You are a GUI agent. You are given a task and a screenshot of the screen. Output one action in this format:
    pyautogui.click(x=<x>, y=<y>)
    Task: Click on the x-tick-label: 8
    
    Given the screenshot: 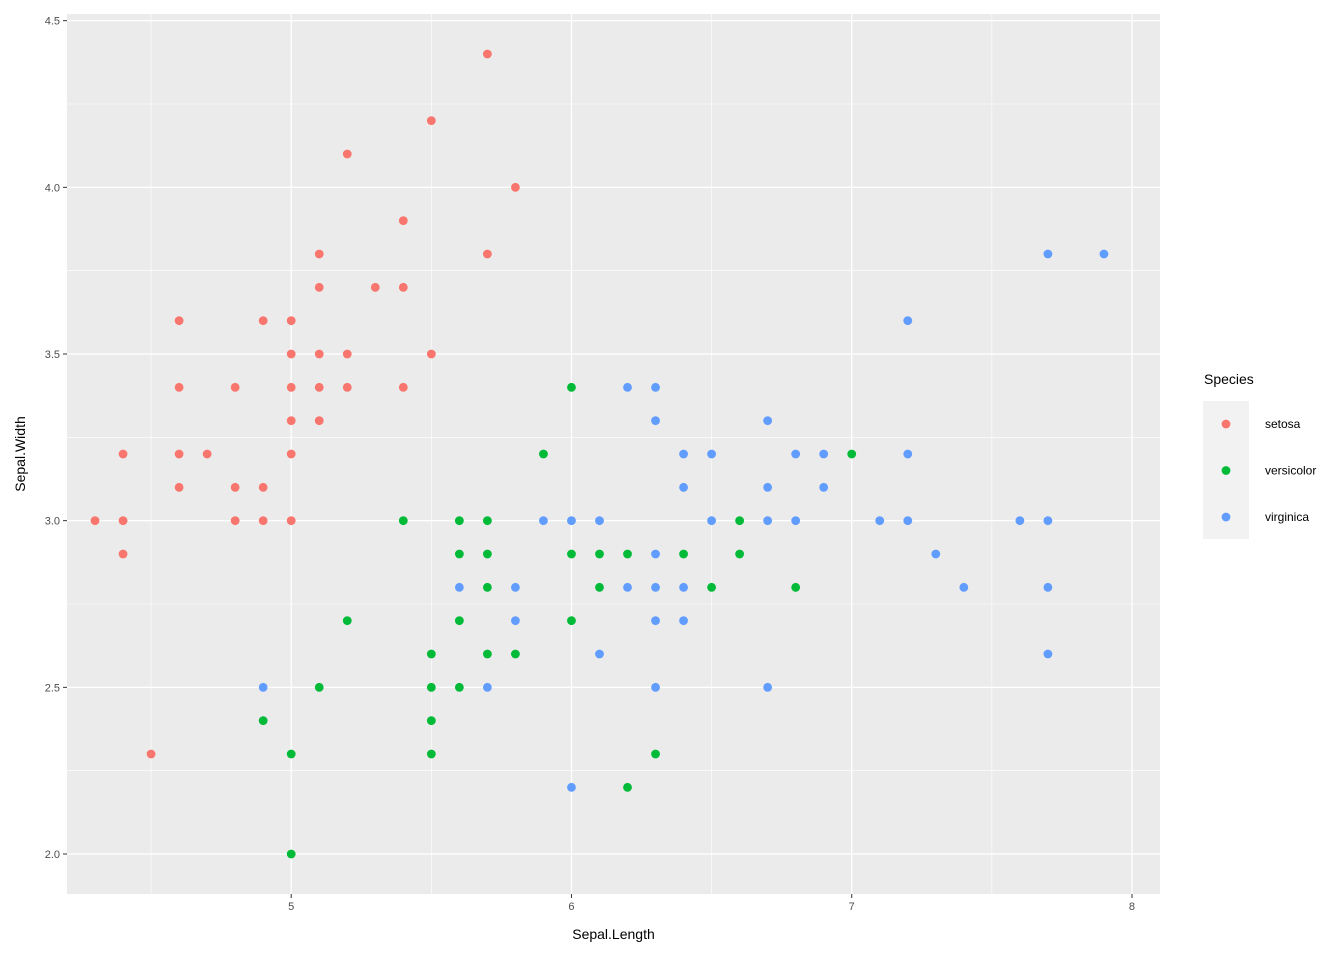 What is the action you would take?
    pyautogui.click(x=1132, y=907)
    